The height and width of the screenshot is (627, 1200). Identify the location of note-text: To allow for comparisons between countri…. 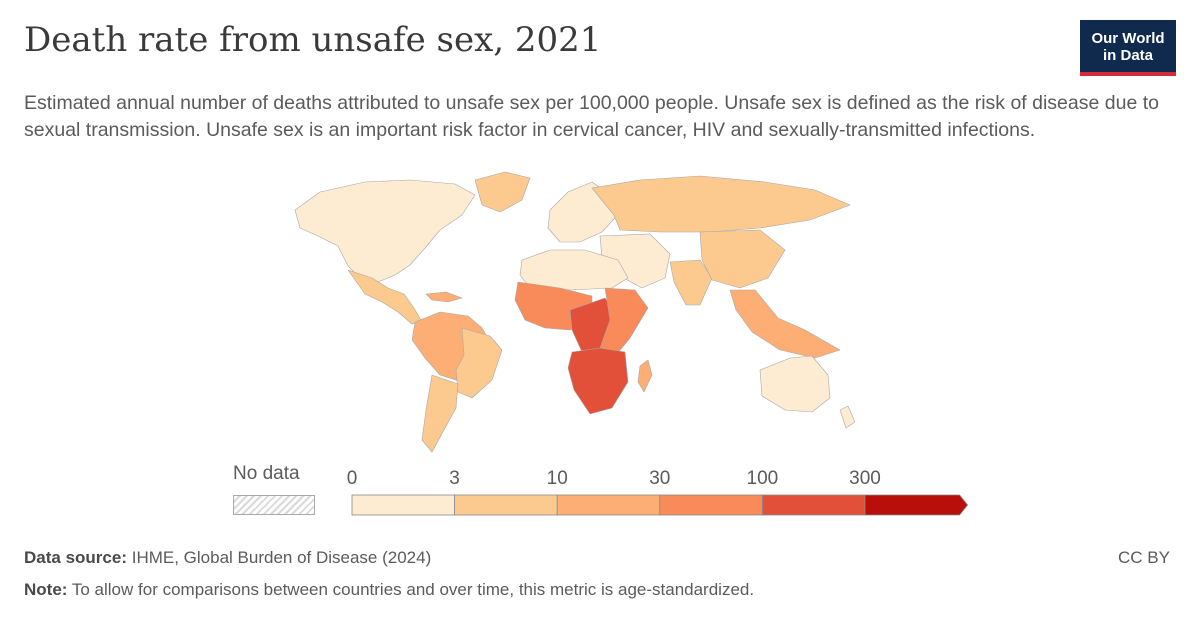
(413, 589).